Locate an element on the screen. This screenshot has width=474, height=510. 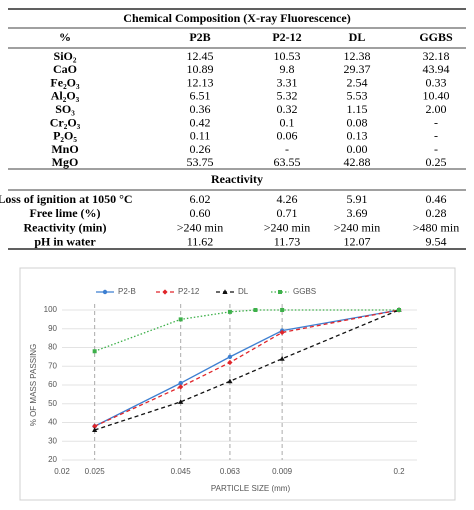
table-cell: 32.18 is located at coordinates (436, 56).